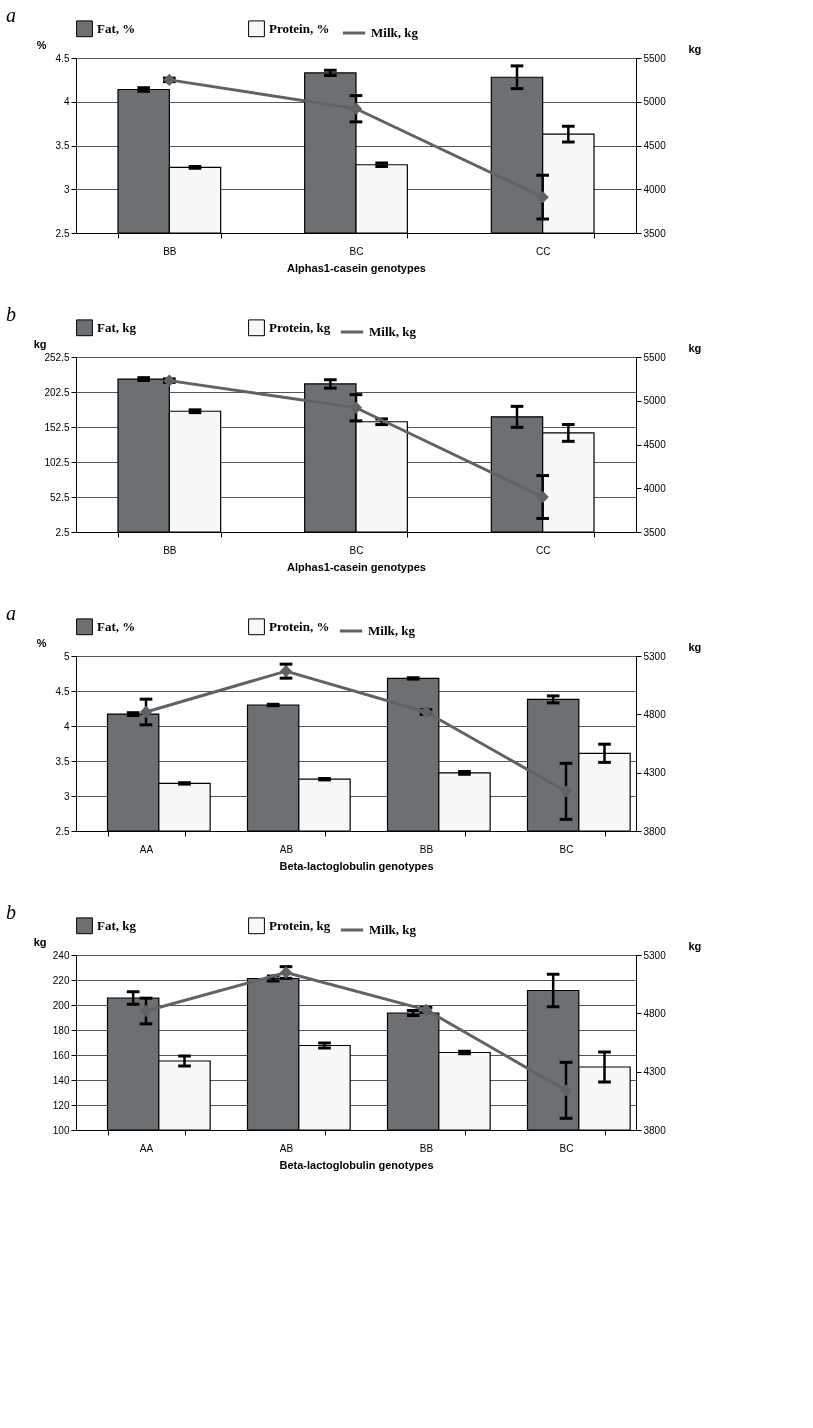  I want to click on y-tick-label: 100, so click(61, 1130).